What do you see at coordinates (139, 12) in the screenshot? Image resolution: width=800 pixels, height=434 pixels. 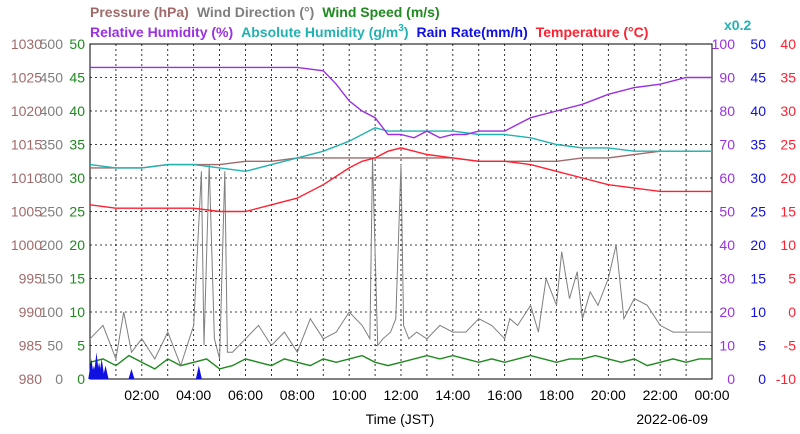 I see `legend-entry: Pressure (hPa)` at bounding box center [139, 12].